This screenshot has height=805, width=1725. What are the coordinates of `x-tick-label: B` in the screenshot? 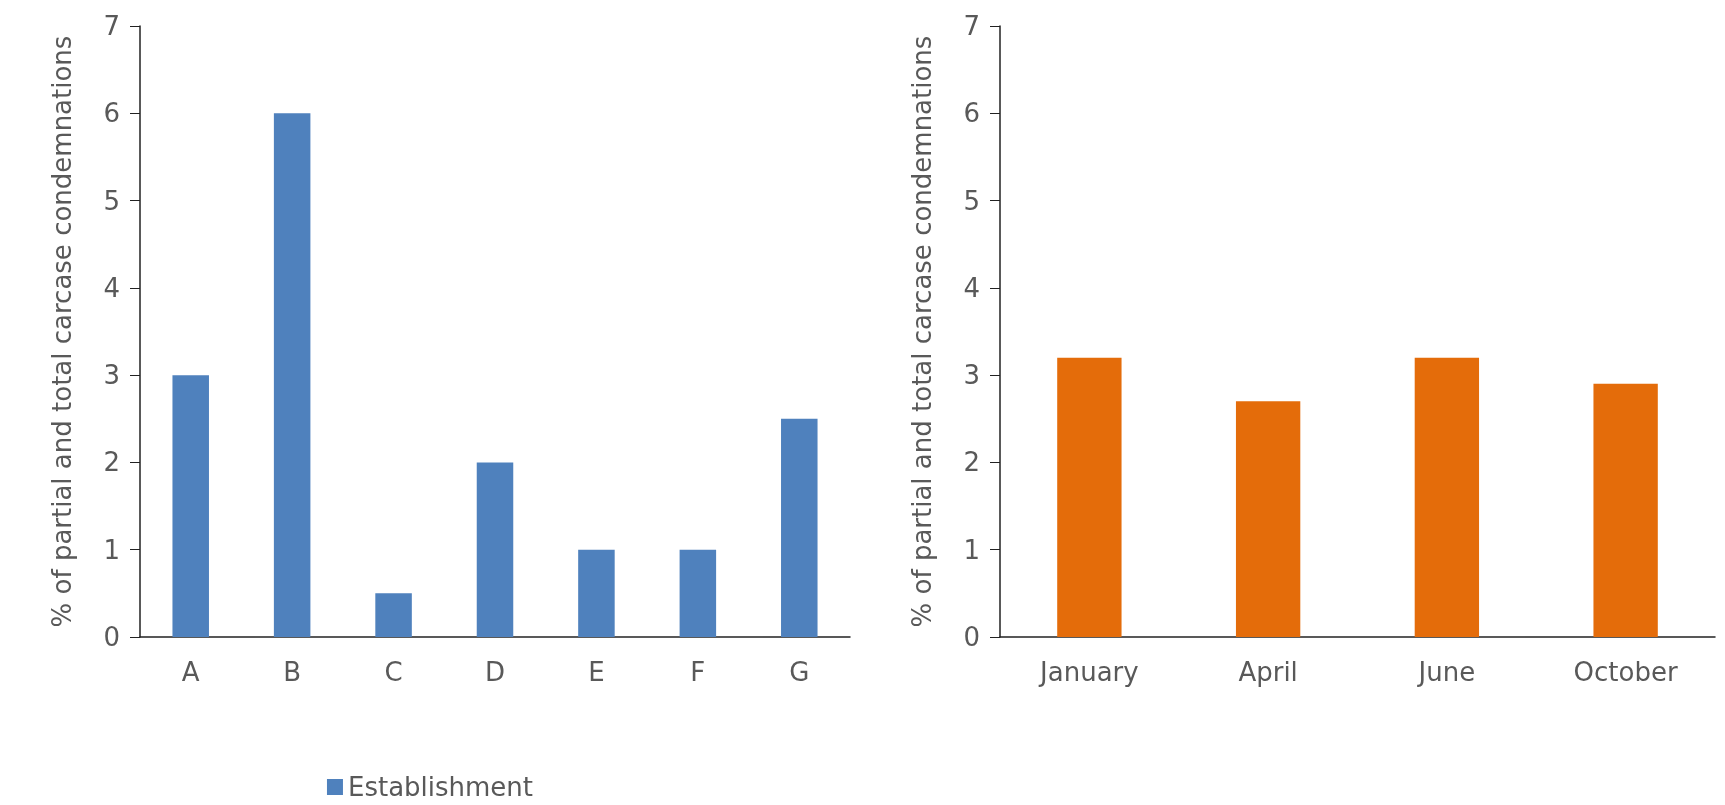 It's located at (292, 672).